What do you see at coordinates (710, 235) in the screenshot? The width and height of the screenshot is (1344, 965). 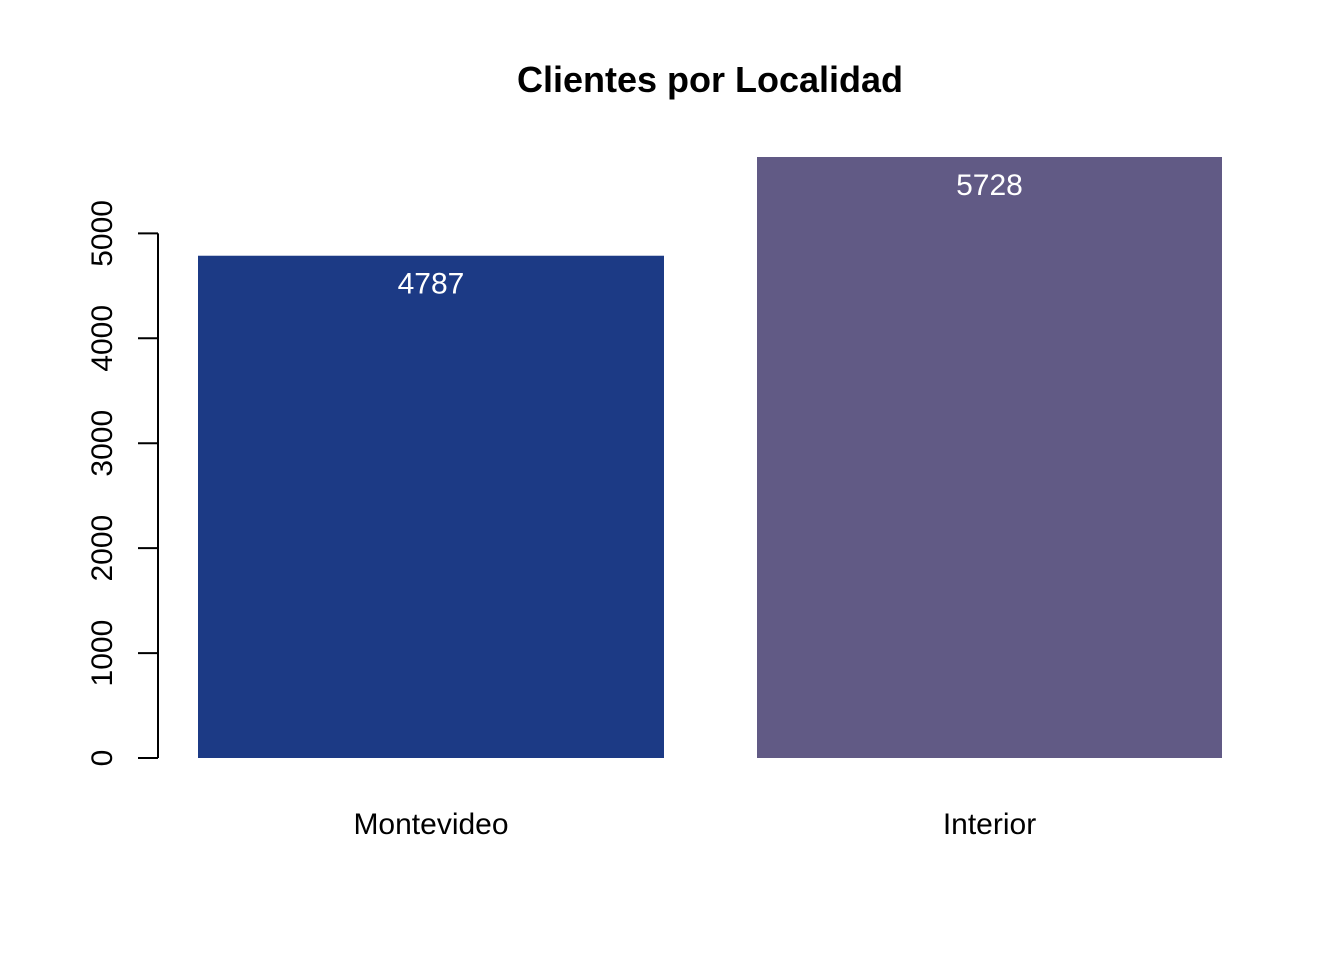 I see `bar-value-labels: 4787 5728` at bounding box center [710, 235].